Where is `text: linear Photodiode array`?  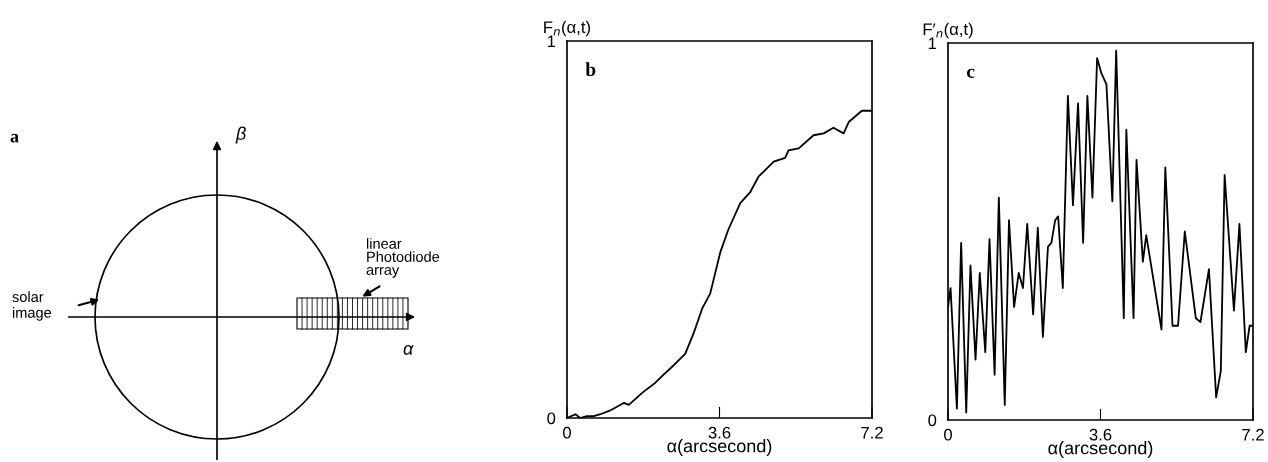 text: linear Photodiode array is located at coordinates (403, 258).